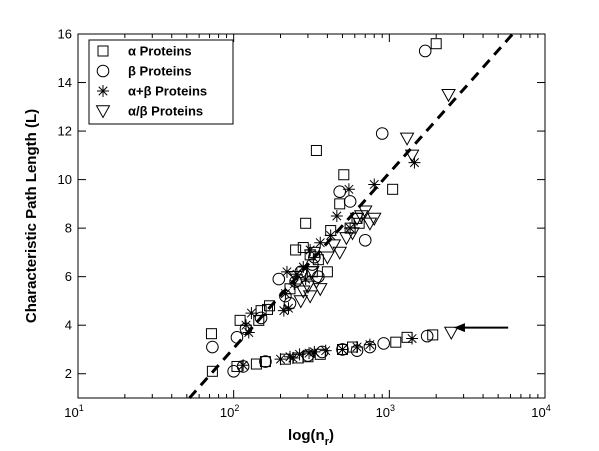 The height and width of the screenshot is (451, 599). What do you see at coordinates (65, 131) in the screenshot?
I see `y-tick-label: 12` at bounding box center [65, 131].